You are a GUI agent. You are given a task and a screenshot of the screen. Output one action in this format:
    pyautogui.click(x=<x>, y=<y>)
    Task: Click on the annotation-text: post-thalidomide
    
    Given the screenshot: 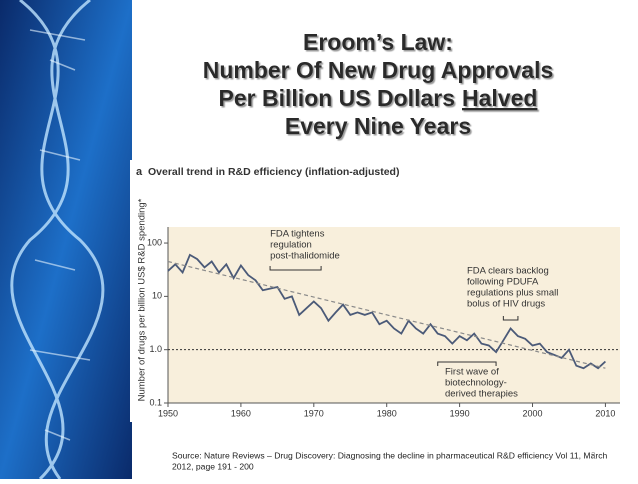 What is the action you would take?
    pyautogui.click(x=305, y=256)
    